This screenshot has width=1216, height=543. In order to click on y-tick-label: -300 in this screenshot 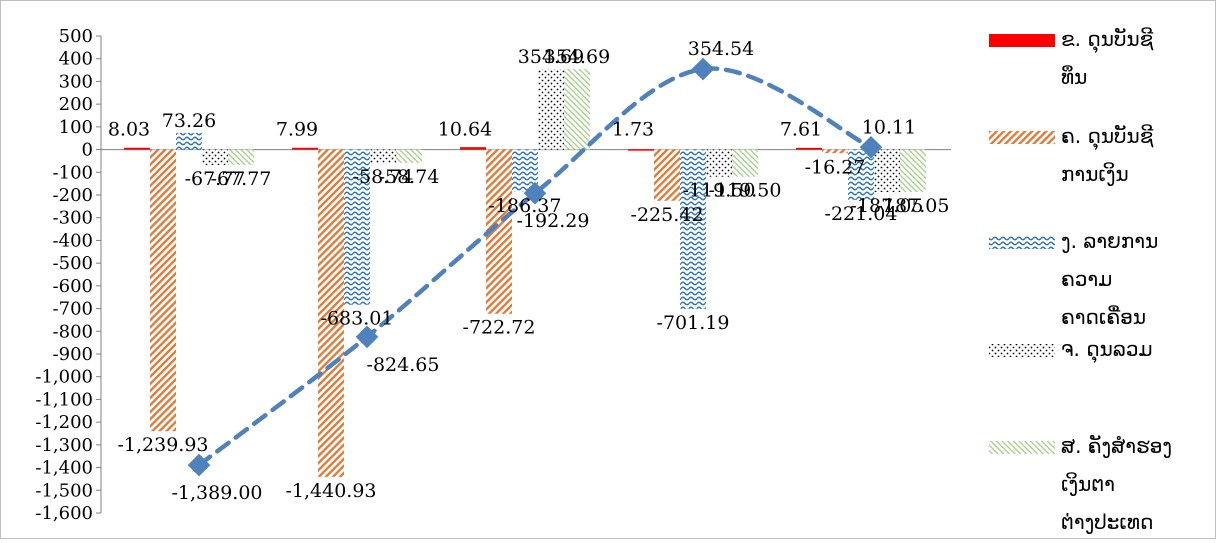, I will do `click(73, 218)`.